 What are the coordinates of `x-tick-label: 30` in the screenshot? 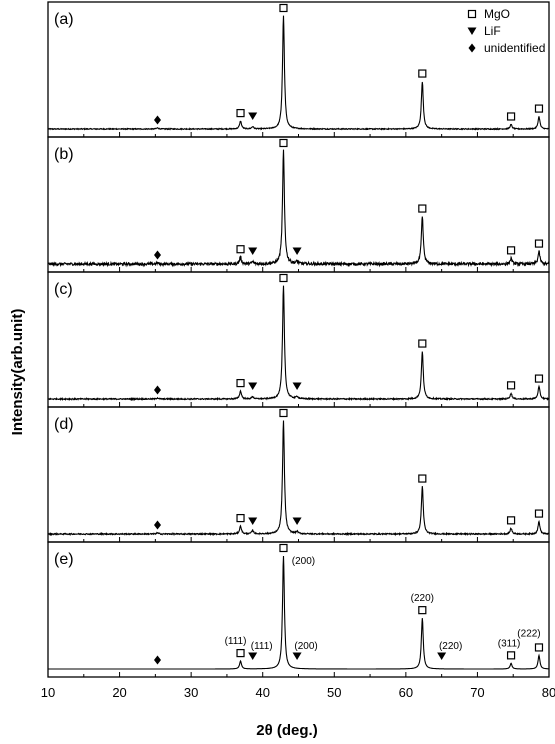 It's located at (191, 692).